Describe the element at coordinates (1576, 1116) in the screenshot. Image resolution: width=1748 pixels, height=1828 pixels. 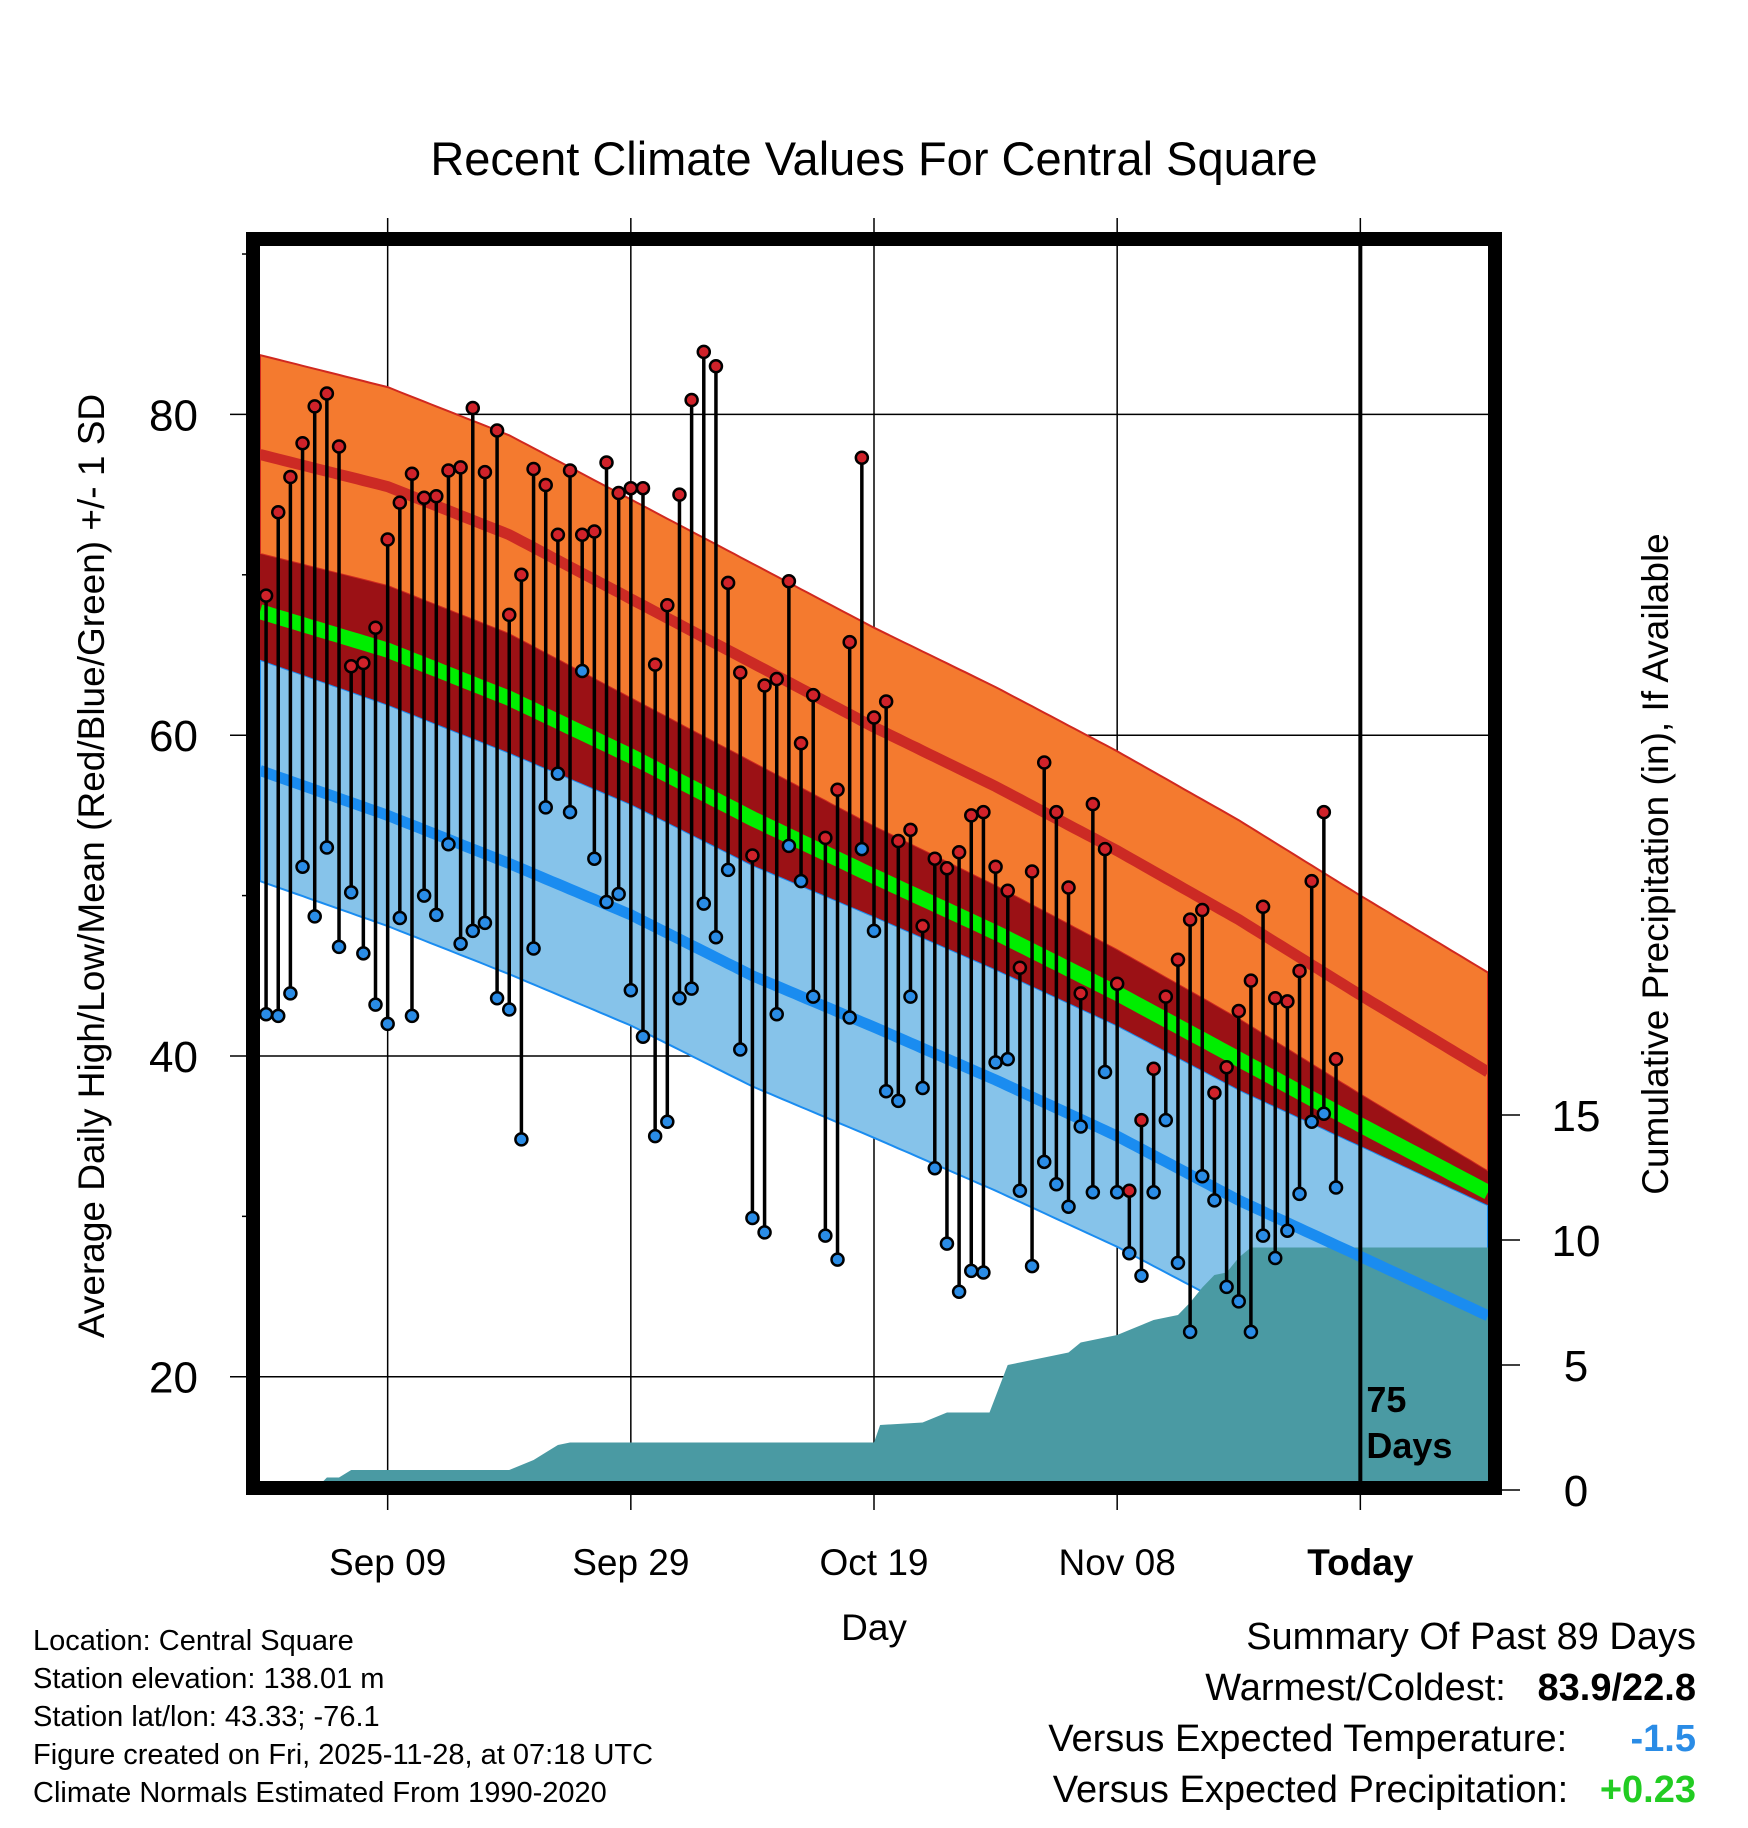
I see `y2-tick-label: 15` at that location.